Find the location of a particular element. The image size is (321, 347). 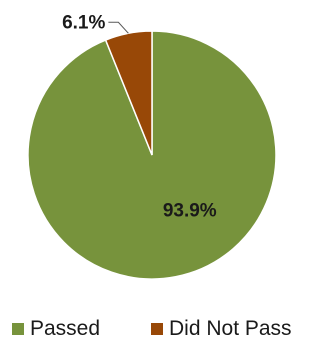

legend-label-did-not-pass: Did Not Pass is located at coordinates (230, 328).